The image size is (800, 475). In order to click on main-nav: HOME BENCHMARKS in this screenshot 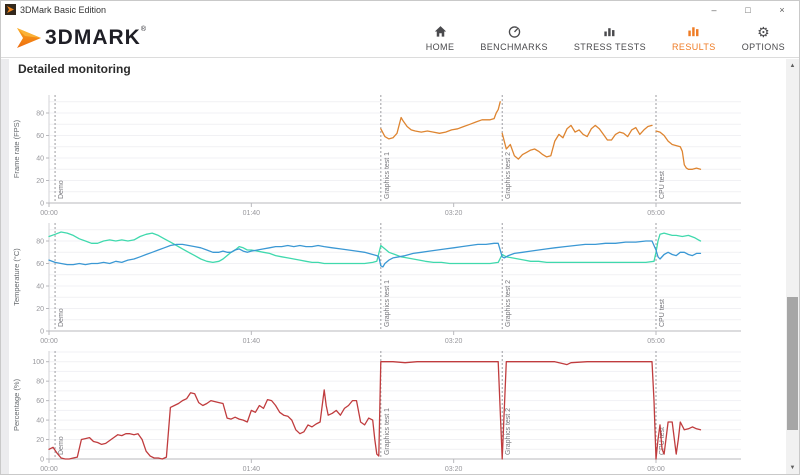, I will do `click(605, 38)`.